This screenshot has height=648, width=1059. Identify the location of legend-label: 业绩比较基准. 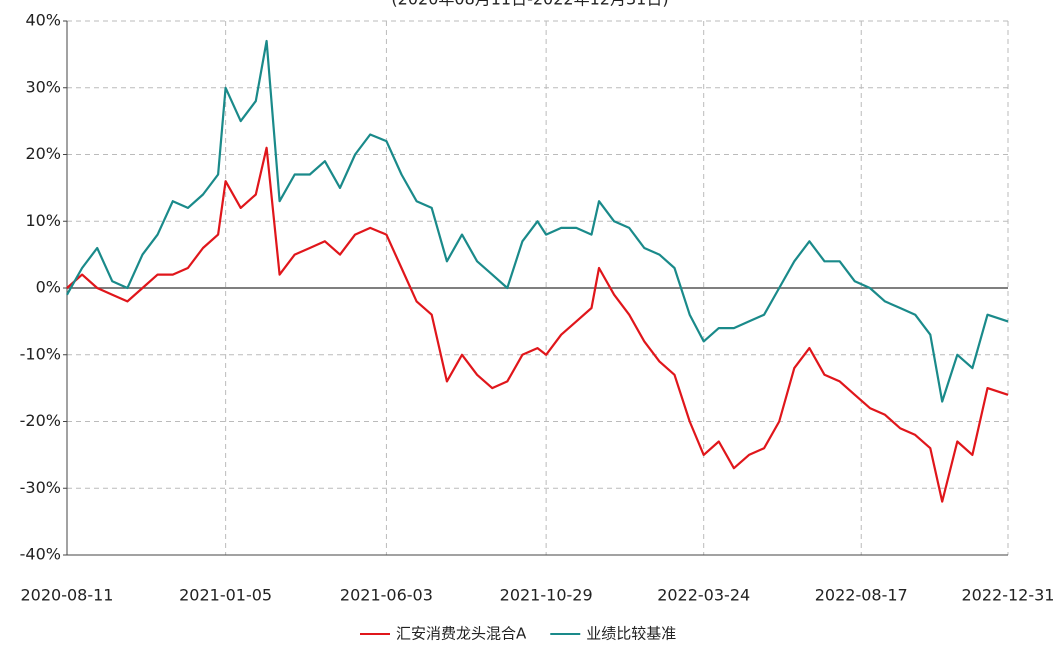
(631, 634).